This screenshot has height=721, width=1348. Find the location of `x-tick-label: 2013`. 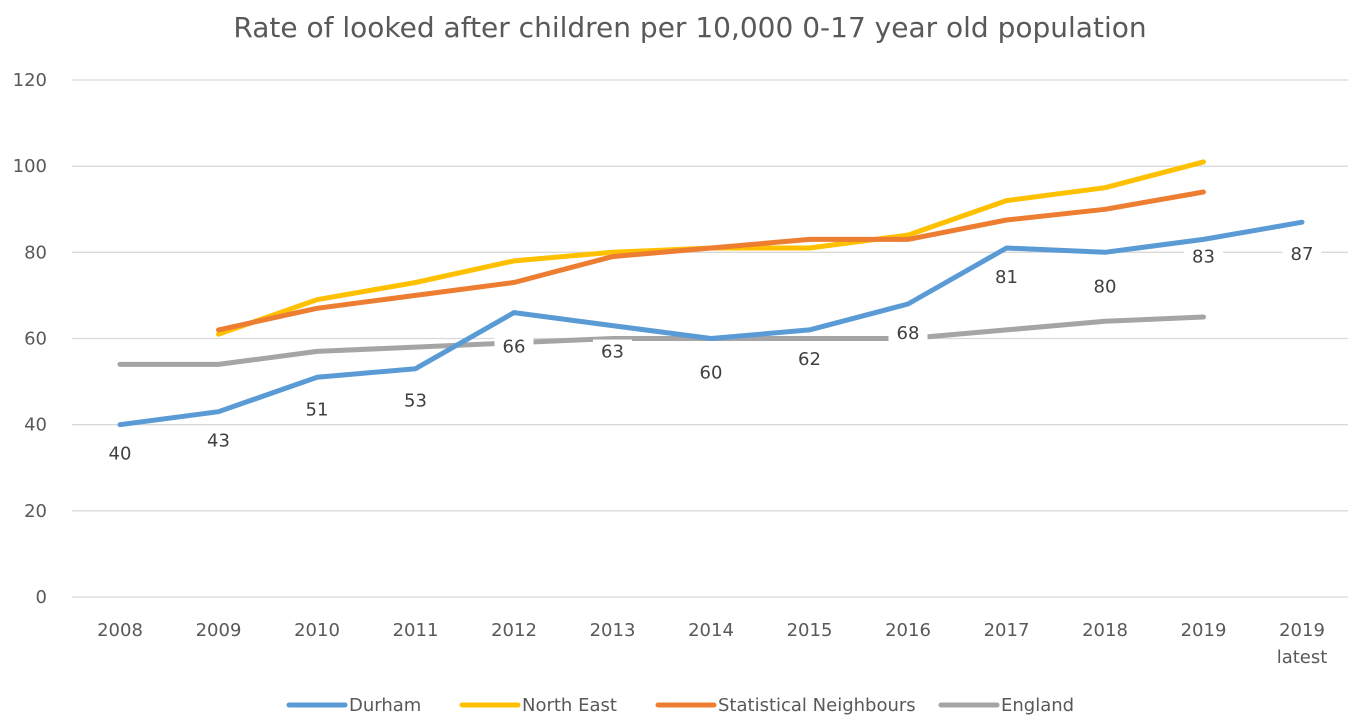

x-tick-label: 2013 is located at coordinates (613, 630).